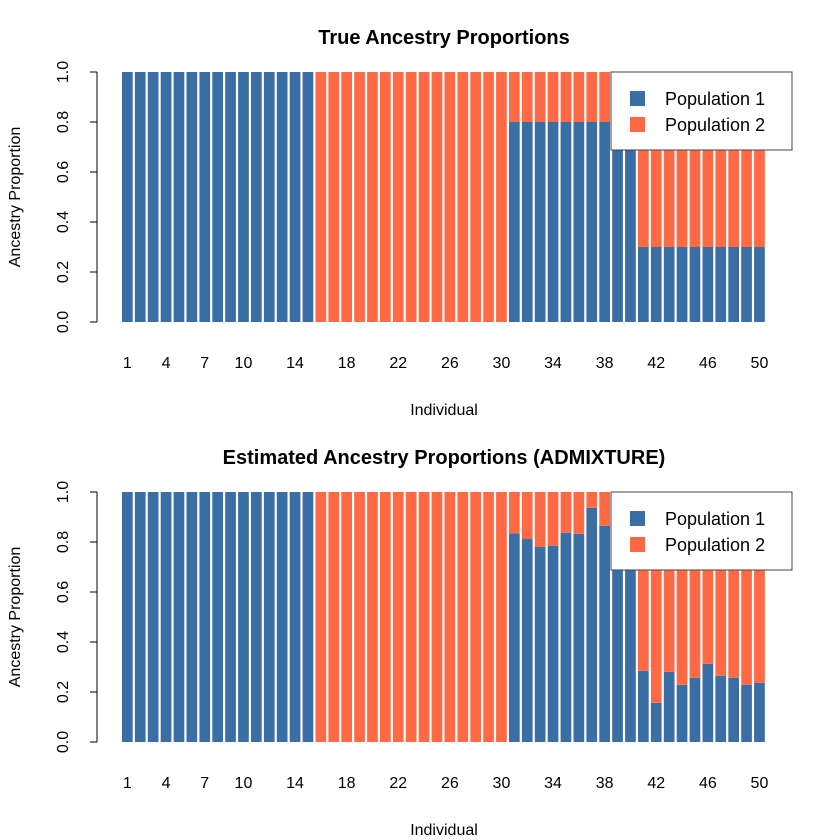  I want to click on bar-individual-5-pop1, so click(179, 617).